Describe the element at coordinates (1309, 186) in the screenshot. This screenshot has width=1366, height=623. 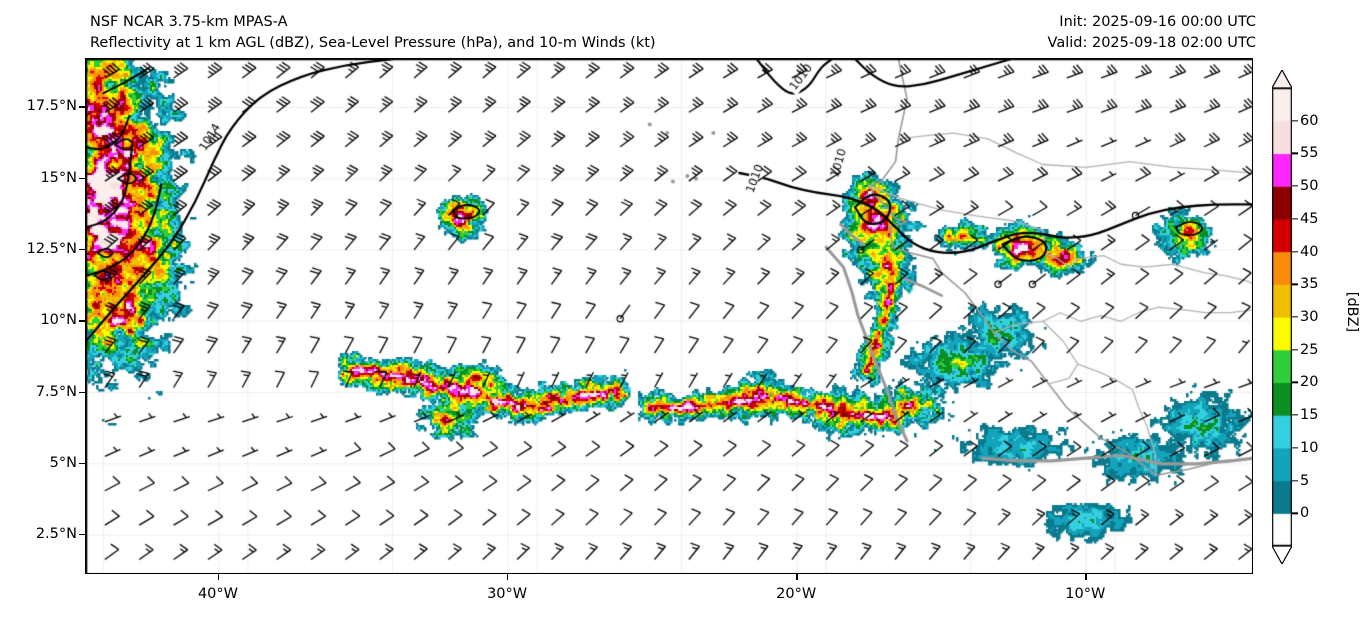
I see `colorbar-tick-label: 50` at that location.